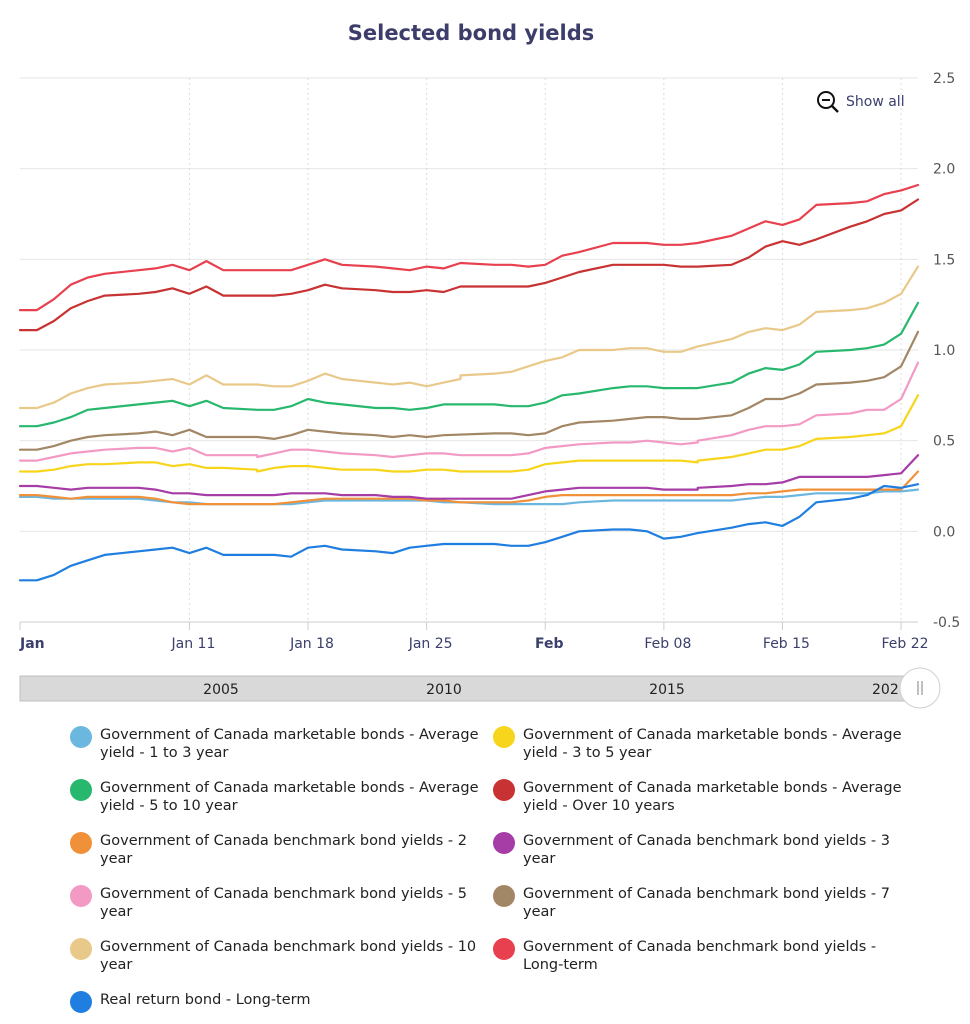 The width and height of the screenshot is (970, 1024). What do you see at coordinates (205, 1000) in the screenshot?
I see `legend-label: Real return bond - Long-term` at bounding box center [205, 1000].